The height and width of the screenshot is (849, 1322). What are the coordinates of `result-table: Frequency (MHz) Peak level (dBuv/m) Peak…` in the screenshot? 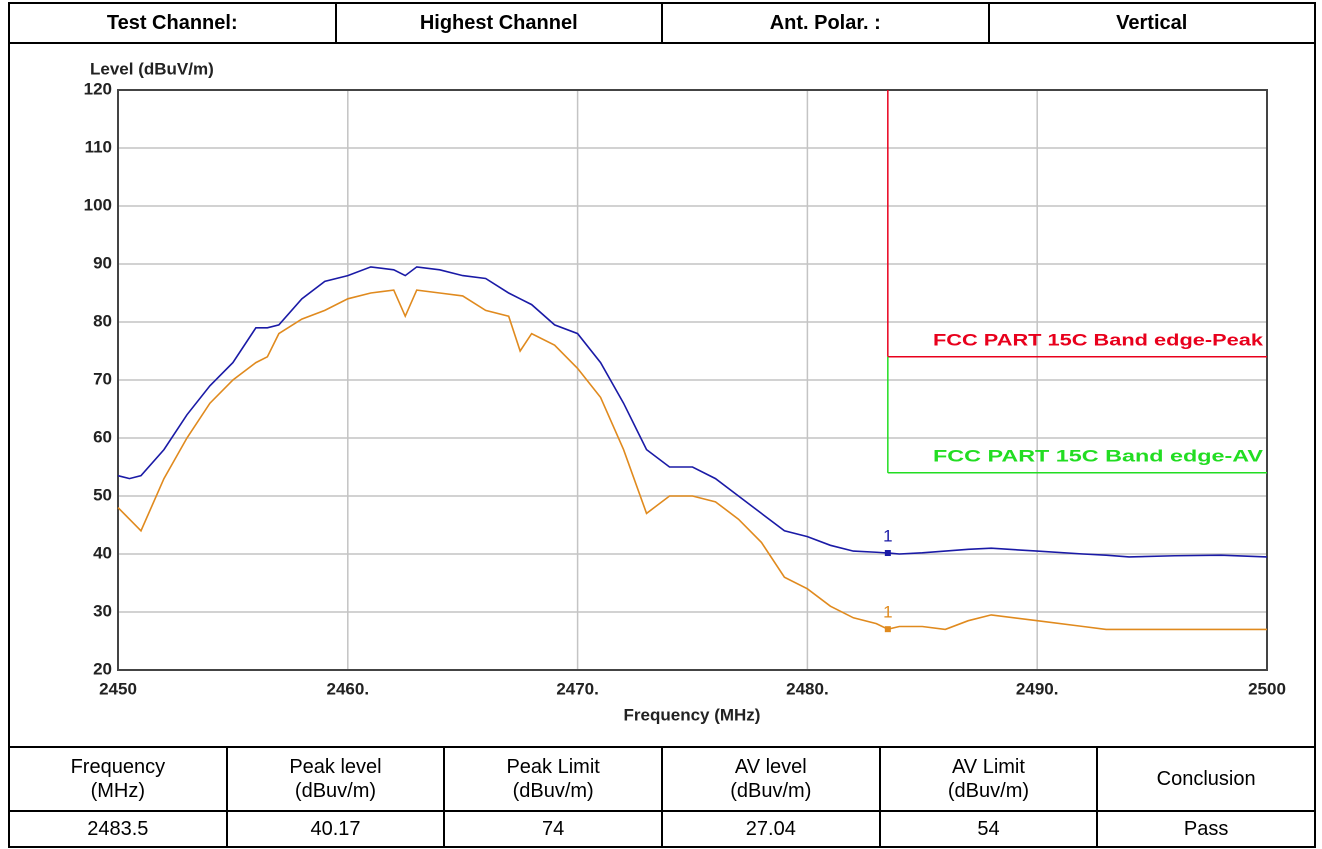 It's located at (662, 797).